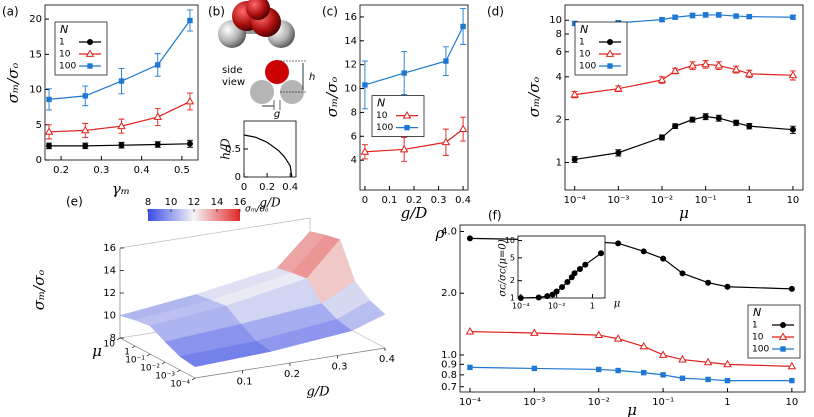 The width and height of the screenshot is (814, 417). I want to click on colorbar-tick-label: 14, so click(217, 202).